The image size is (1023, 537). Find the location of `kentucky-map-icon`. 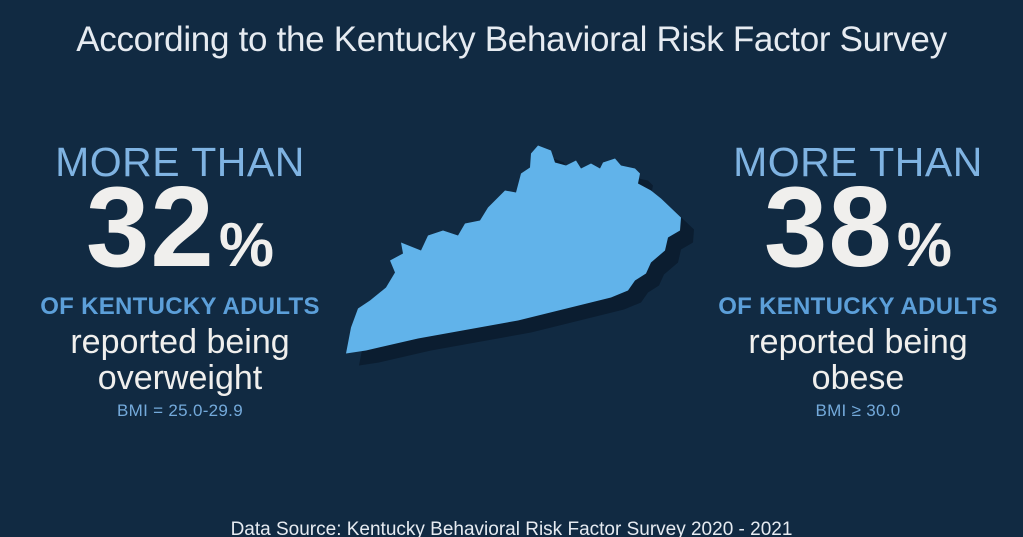

kentucky-map-icon is located at coordinates (520, 255).